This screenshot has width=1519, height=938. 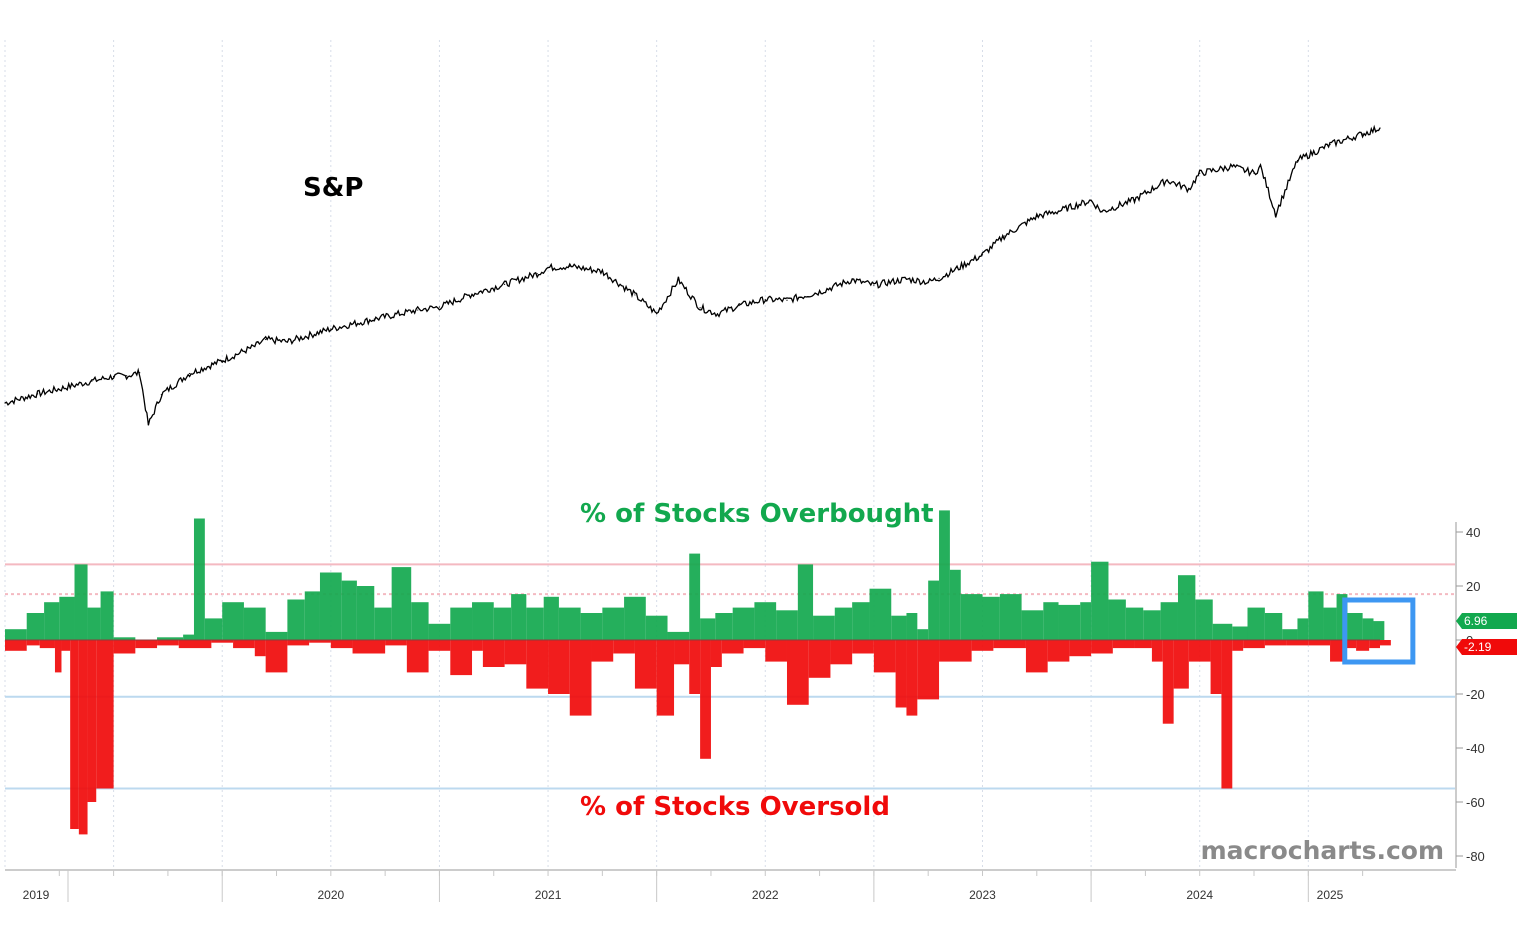 I want to click on y-tick-label: 40, so click(x=1473, y=532).